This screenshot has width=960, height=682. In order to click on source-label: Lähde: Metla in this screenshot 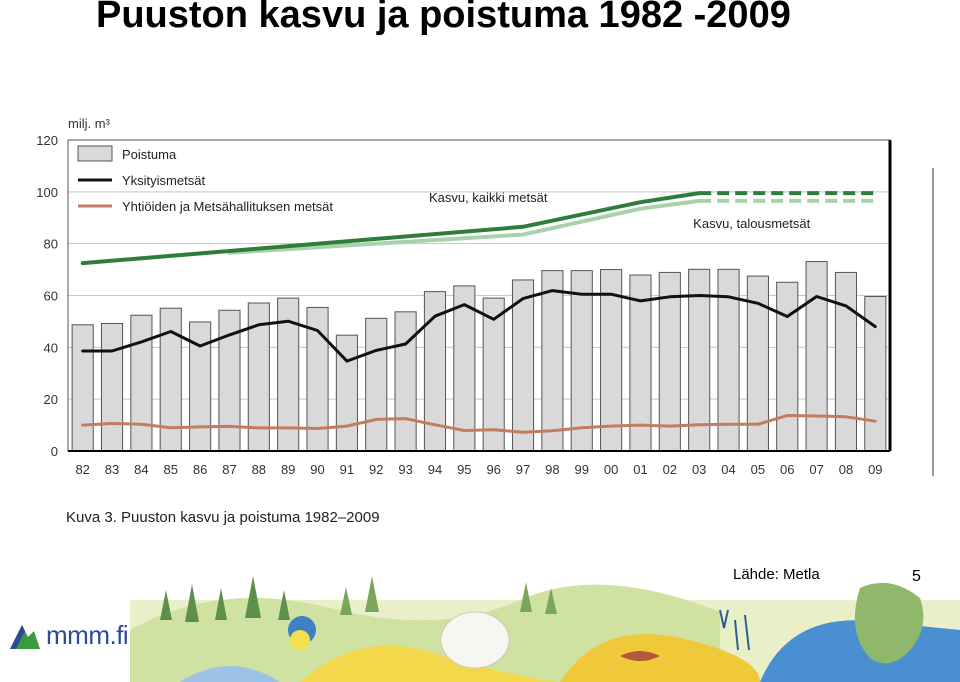, I will do `click(776, 574)`.